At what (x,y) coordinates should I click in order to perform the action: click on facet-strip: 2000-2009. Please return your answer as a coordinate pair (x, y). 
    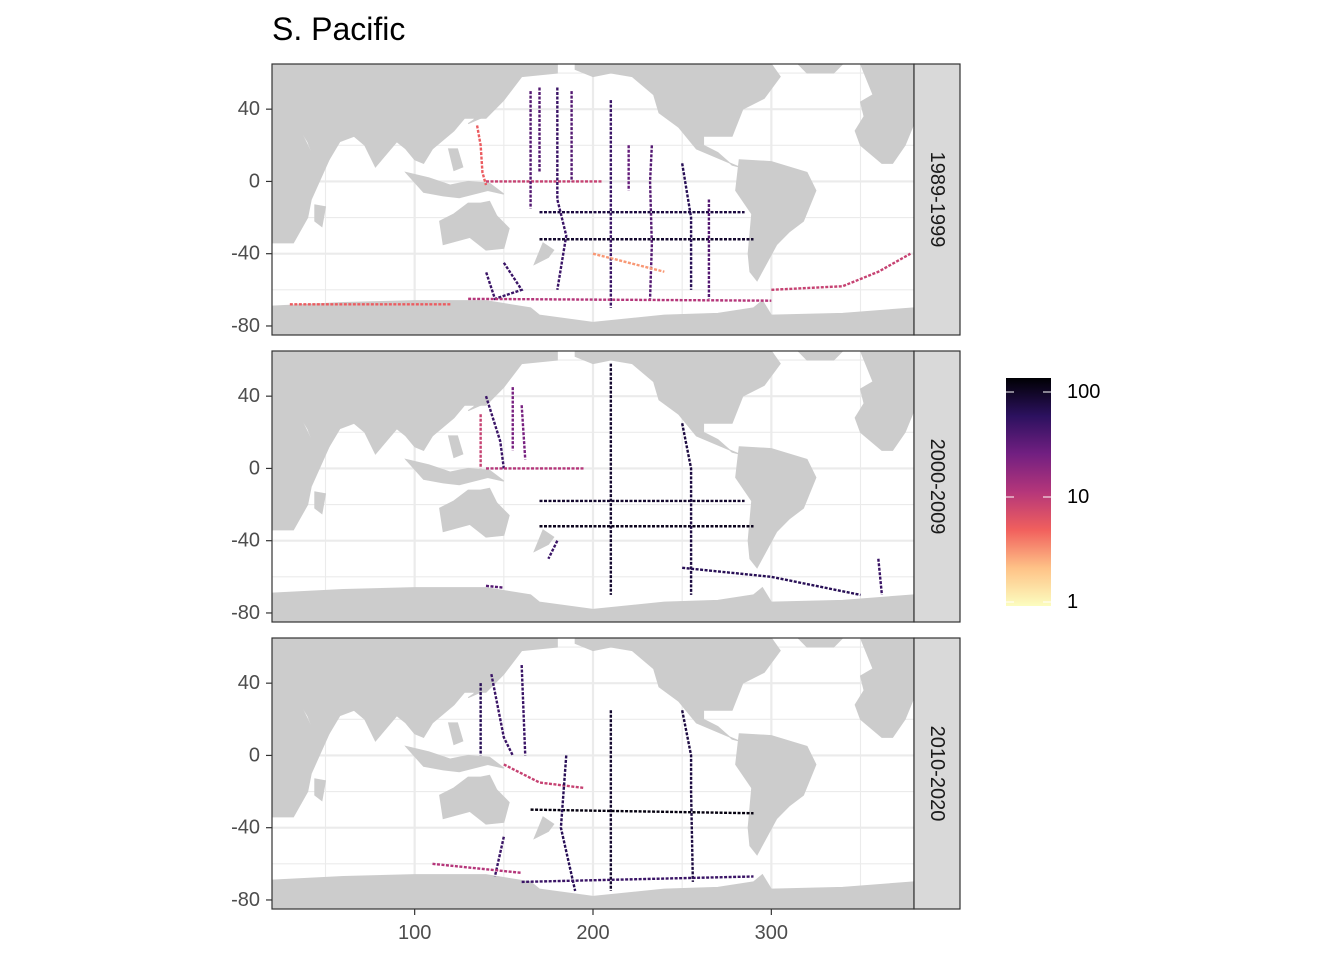
    Looking at the image, I should click on (937, 486).